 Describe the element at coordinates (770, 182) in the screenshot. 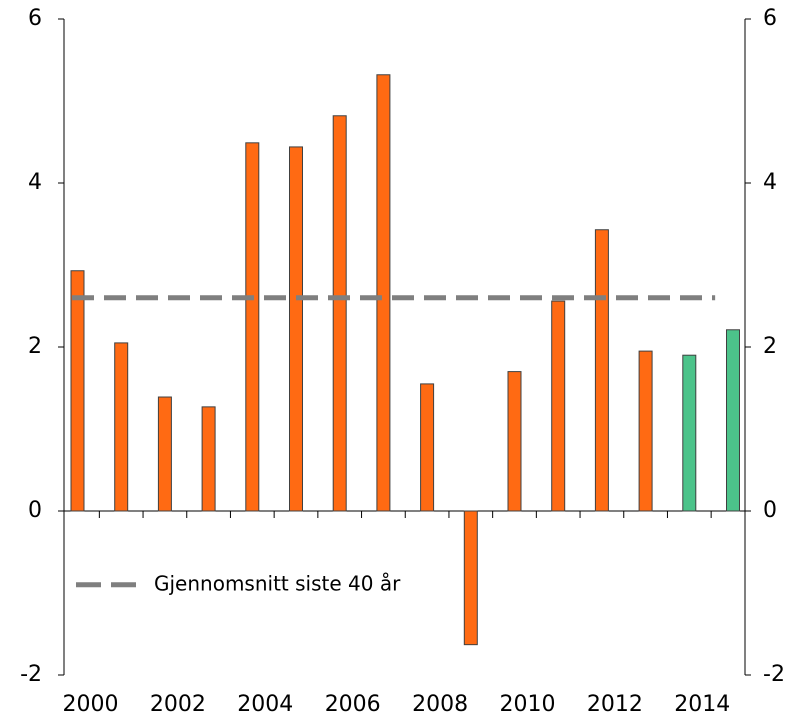

I see `y2-tick-label: 4` at that location.